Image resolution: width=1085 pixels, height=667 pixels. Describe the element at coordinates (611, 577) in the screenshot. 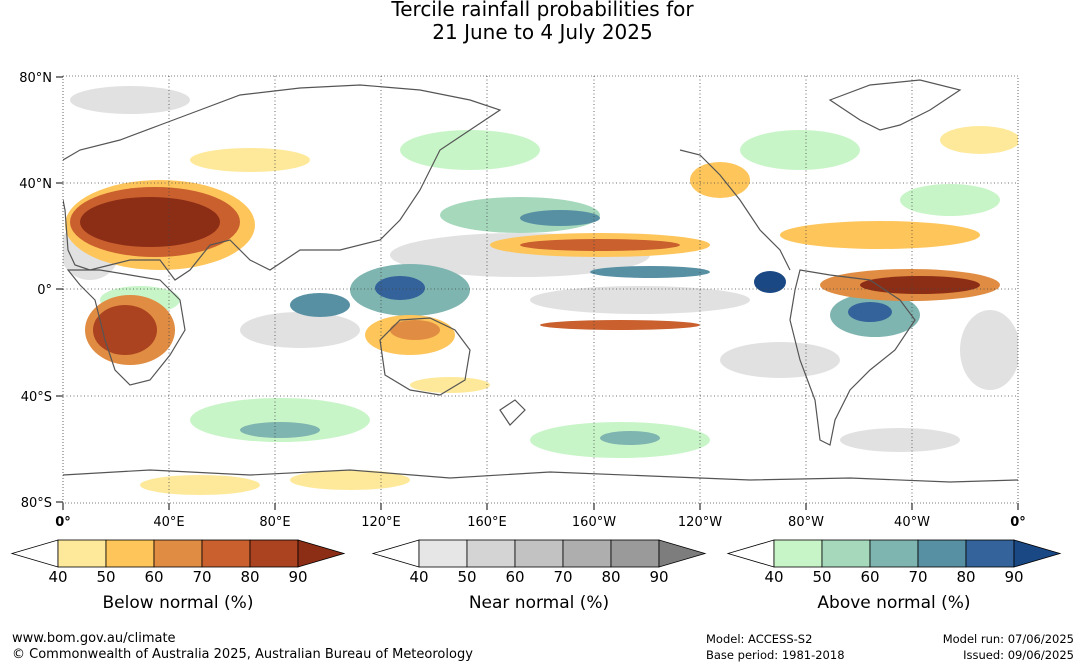

I see `near-legend-tick-label: 80` at that location.